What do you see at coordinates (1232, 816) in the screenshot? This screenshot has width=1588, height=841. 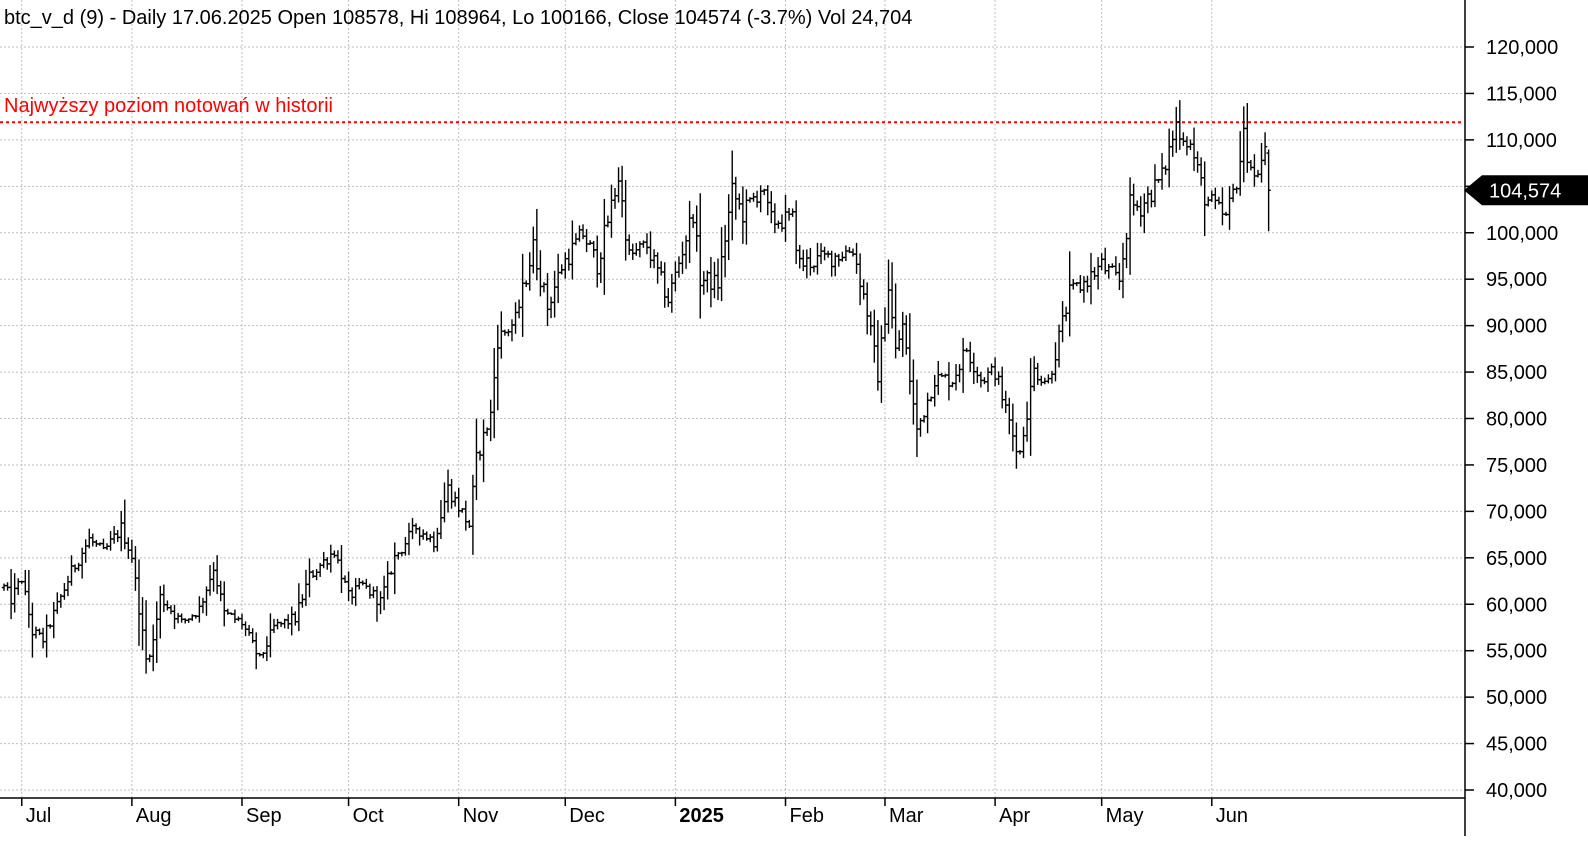 I see `x-tick-label: Jun` at bounding box center [1232, 816].